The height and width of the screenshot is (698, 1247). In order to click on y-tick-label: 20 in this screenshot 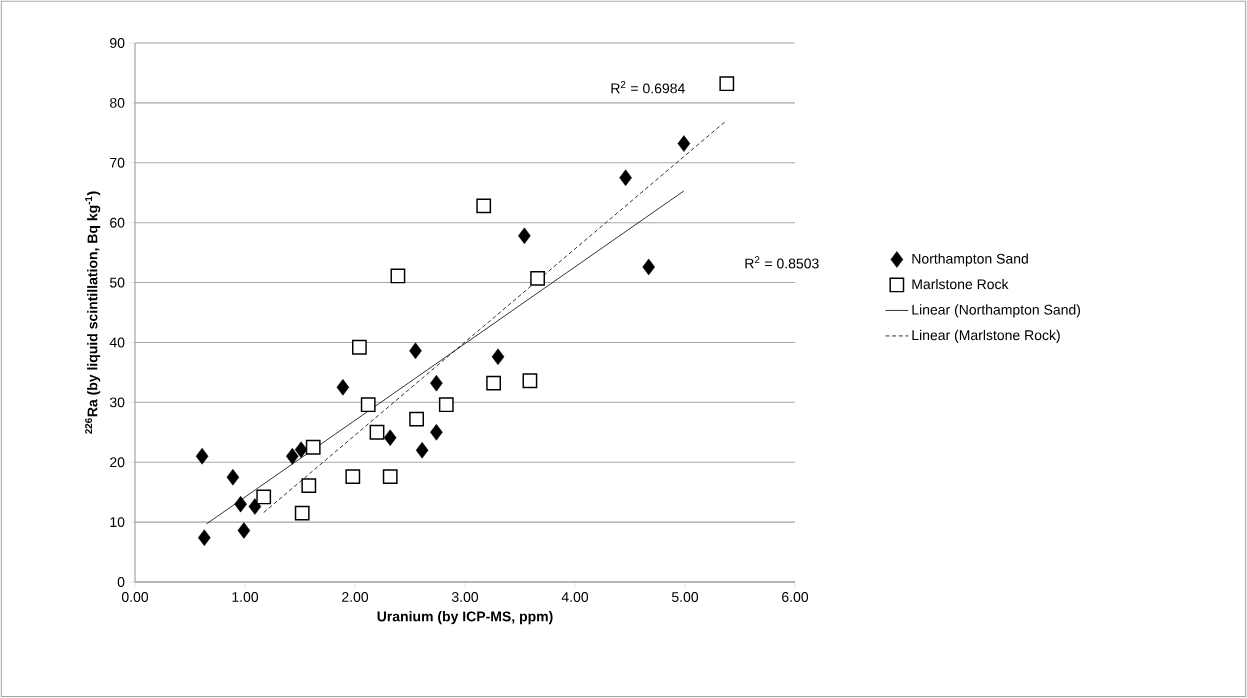, I will do `click(117, 462)`.